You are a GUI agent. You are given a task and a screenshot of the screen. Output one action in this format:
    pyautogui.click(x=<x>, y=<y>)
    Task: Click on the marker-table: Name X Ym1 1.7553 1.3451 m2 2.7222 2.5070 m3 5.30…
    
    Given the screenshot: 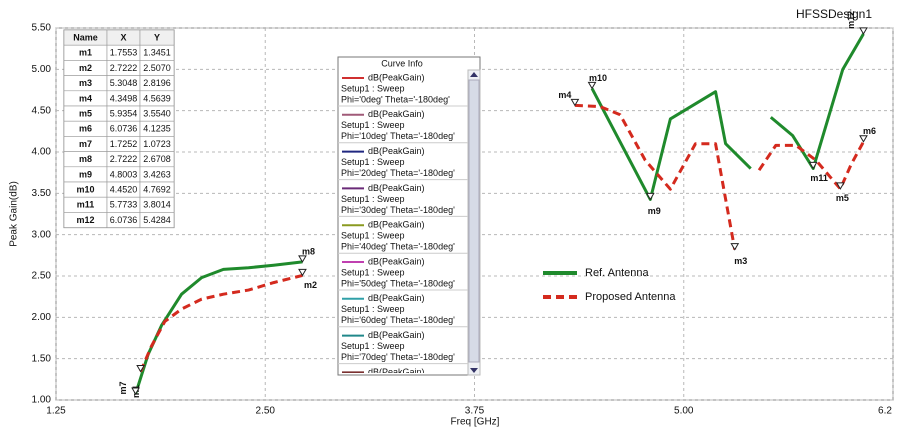 What is the action you would take?
    pyautogui.click(x=119, y=129)
    